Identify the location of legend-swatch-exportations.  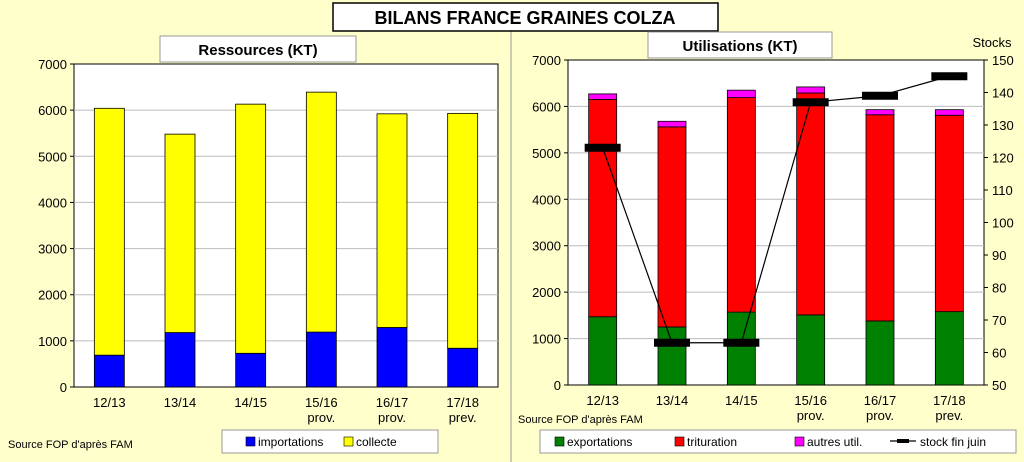
(559, 441).